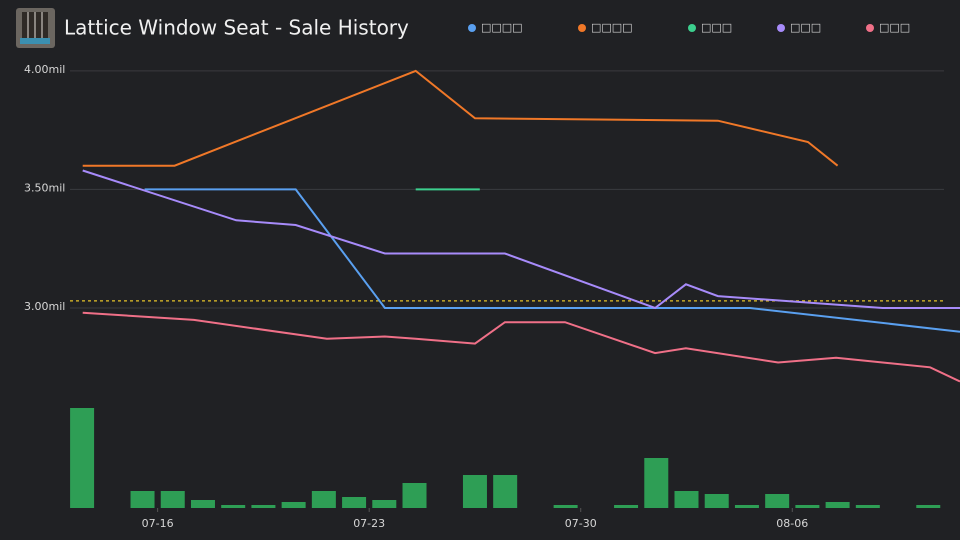  What do you see at coordinates (236, 28) in the screenshot?
I see `chart-title: Lattice Window Seat - Sale History` at bounding box center [236, 28].